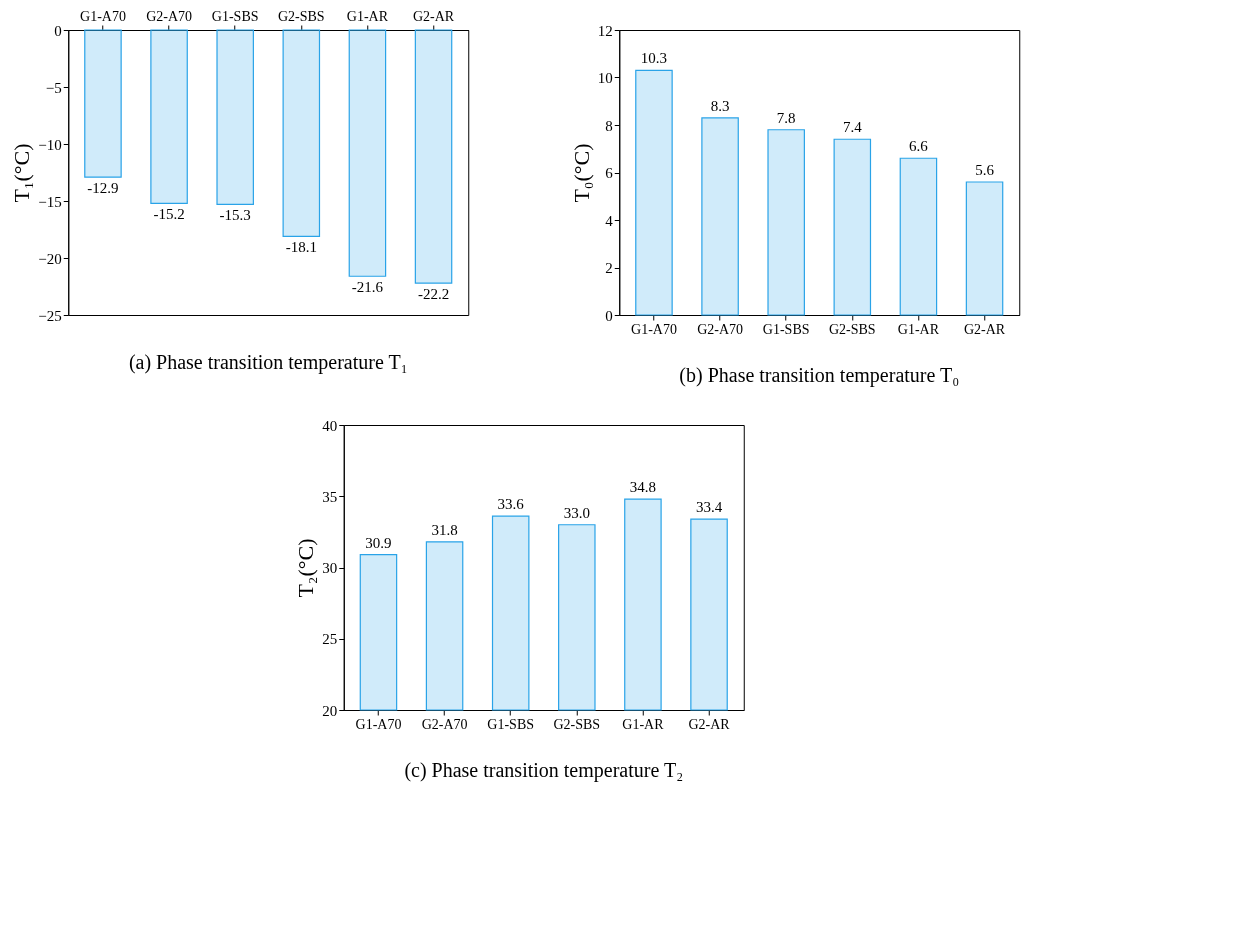  What do you see at coordinates (609, 220) in the screenshot?
I see `y-tick-label: 4` at bounding box center [609, 220].